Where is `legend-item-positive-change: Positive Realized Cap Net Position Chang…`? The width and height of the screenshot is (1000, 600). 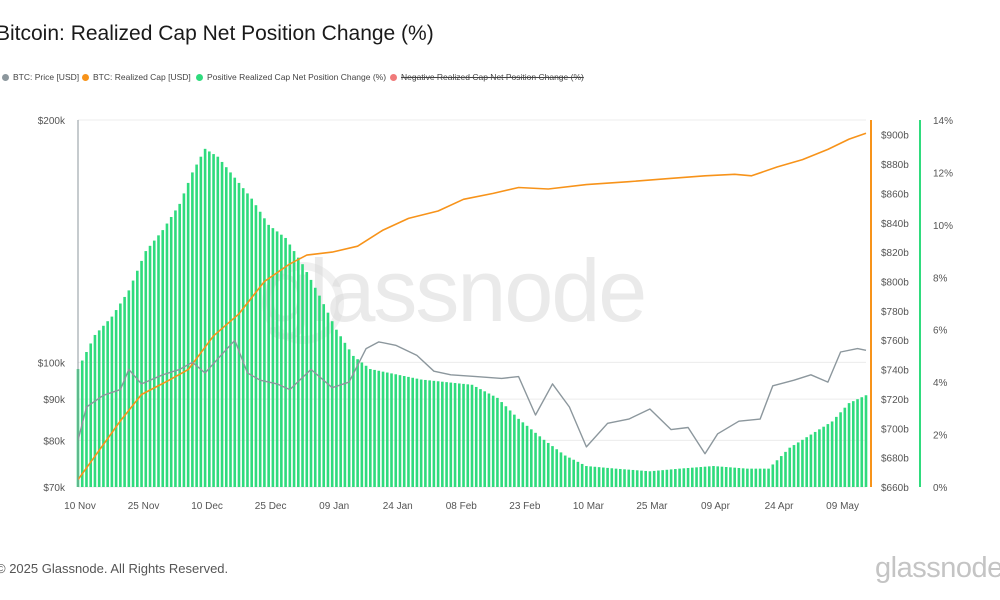
legend-item-positive-change: Positive Realized Cap Net Position Chang… is located at coordinates (291, 77).